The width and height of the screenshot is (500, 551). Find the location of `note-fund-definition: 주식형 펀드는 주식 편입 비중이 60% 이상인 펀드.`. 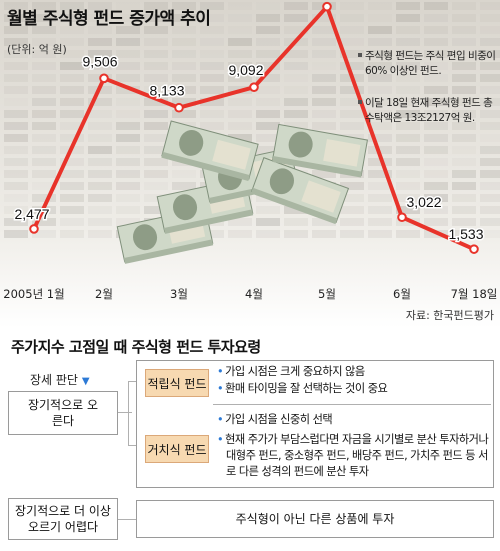

note-fund-definition: 주식형 펀드는 주식 편입 비중이 60% 이상인 펀드. is located at coordinates (427, 64).